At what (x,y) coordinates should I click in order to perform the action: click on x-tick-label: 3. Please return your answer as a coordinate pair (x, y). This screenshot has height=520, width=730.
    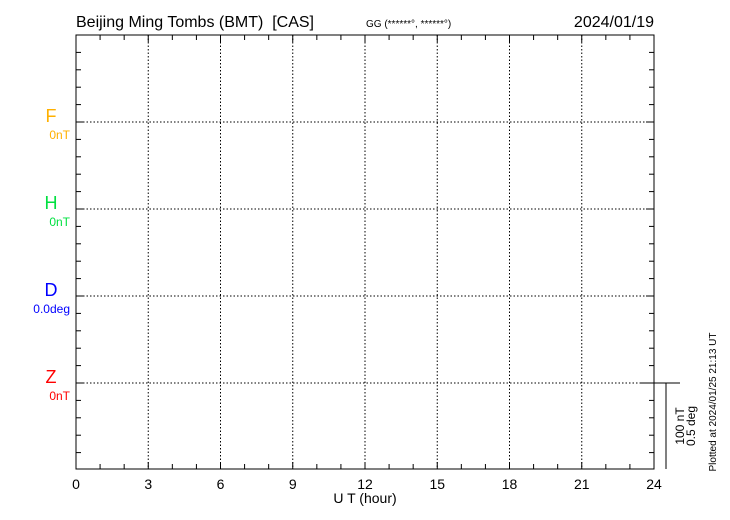
    Looking at the image, I should click on (148, 484).